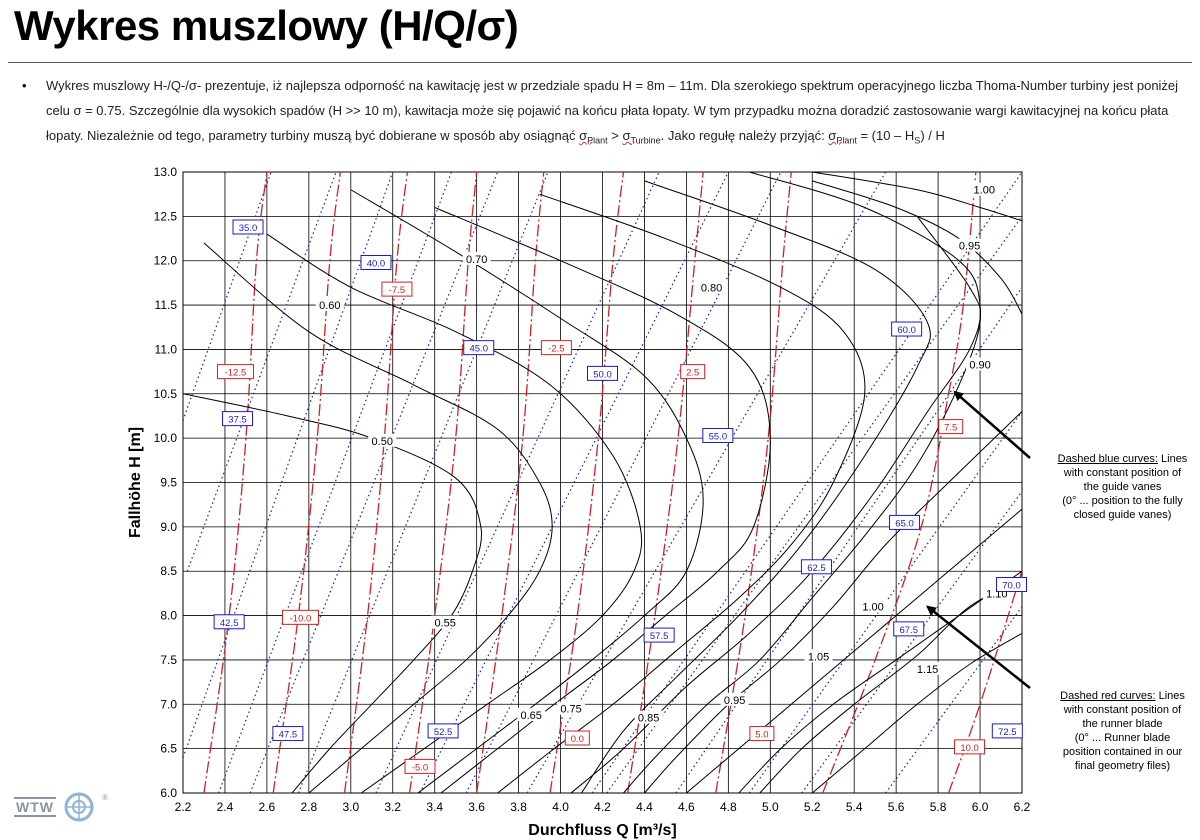 This screenshot has height=840, width=1200. What do you see at coordinates (602, 807) in the screenshot?
I see `x-tick-label: 4.2` at bounding box center [602, 807].